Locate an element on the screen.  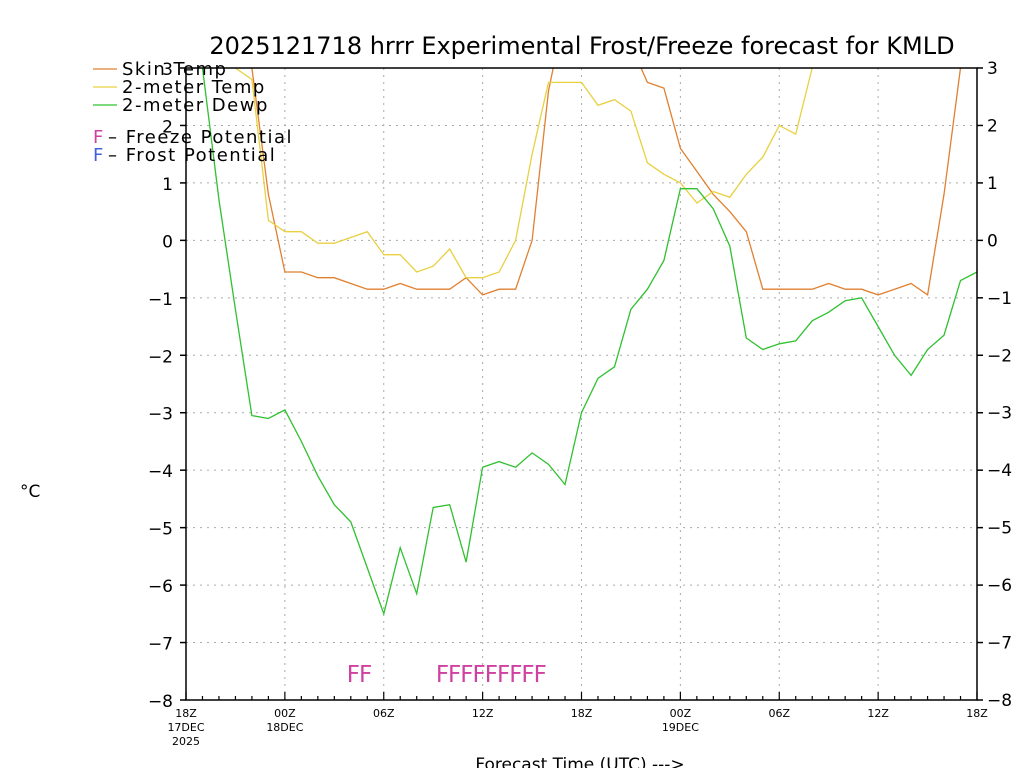
y-tick-label-right: −7 is located at coordinates (999, 644).